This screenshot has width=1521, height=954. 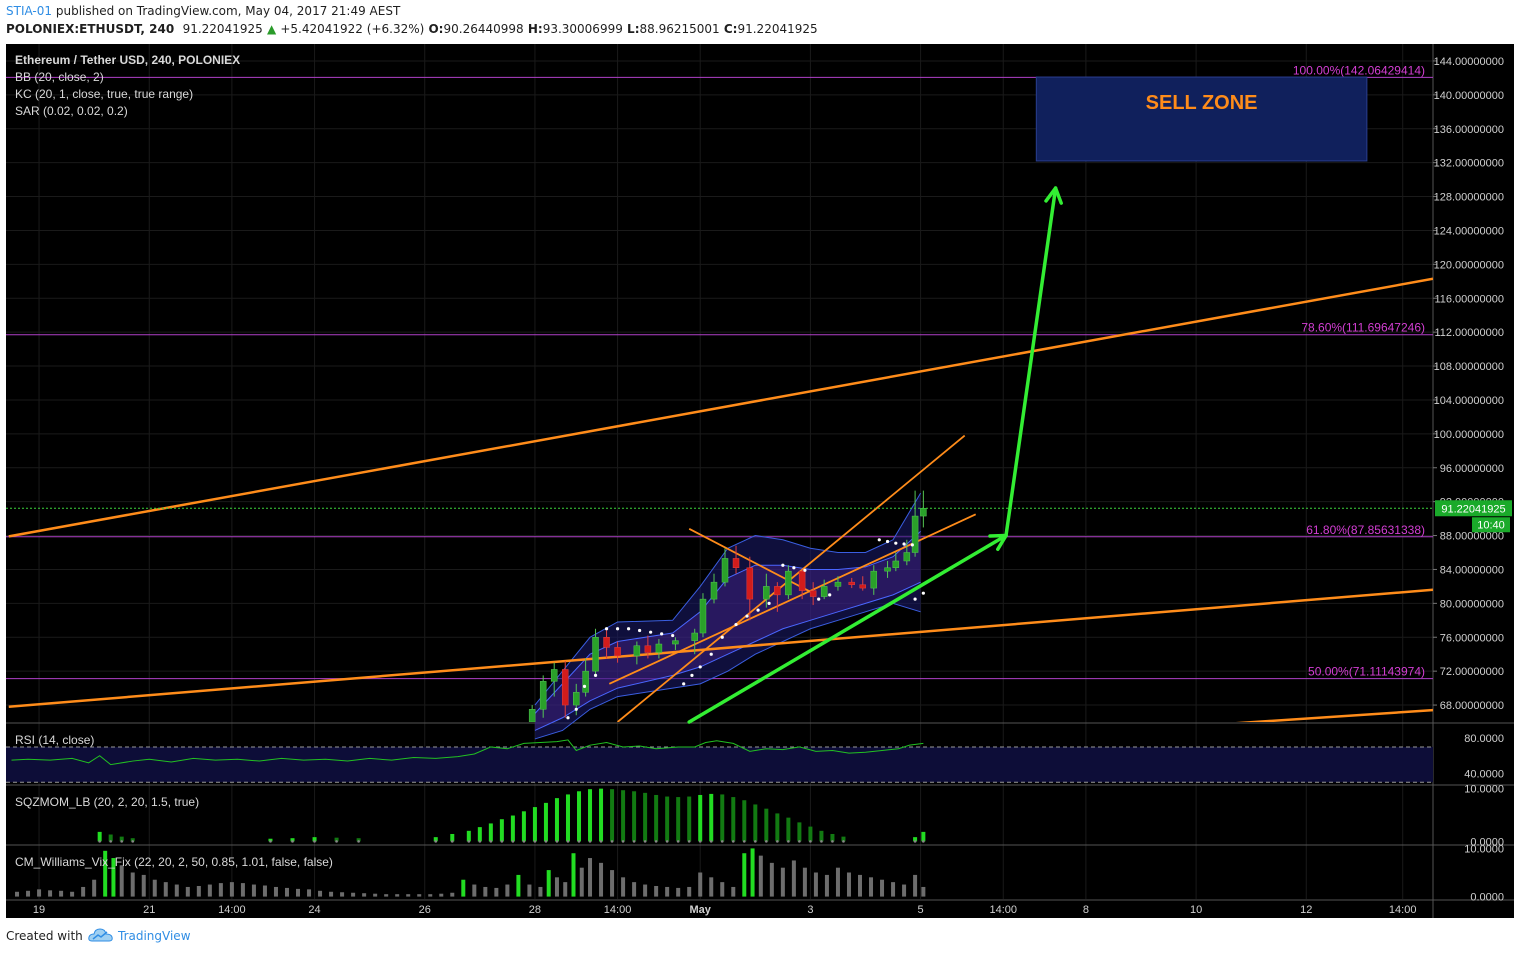 What do you see at coordinates (1473, 508) in the screenshot?
I see `last-price-tag` at bounding box center [1473, 508].